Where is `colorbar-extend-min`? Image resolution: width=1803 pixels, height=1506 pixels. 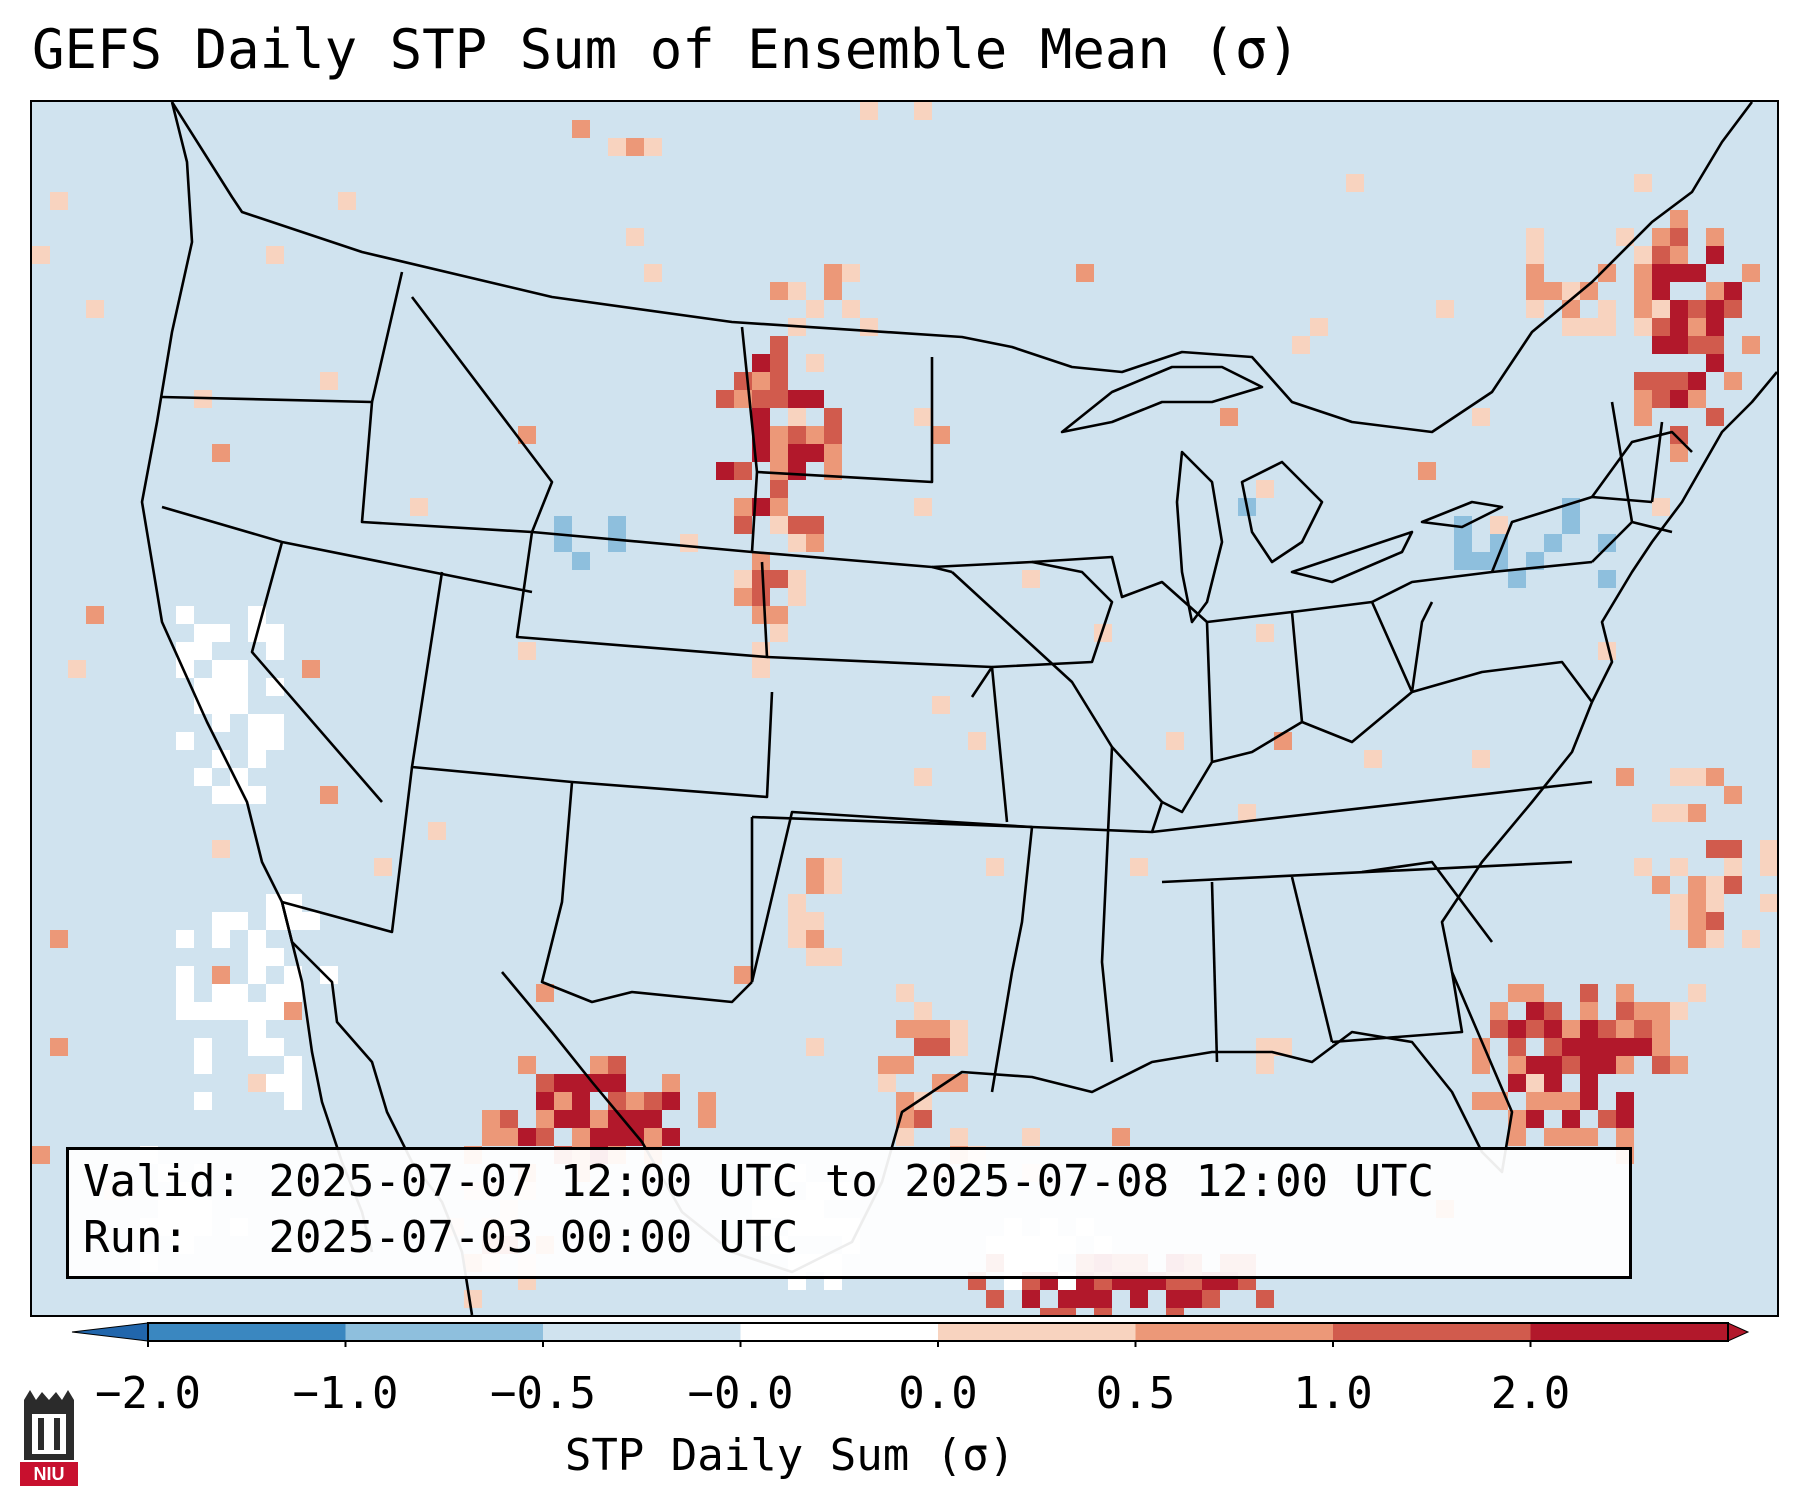
colorbar-extend-min is located at coordinates (110, 1332).